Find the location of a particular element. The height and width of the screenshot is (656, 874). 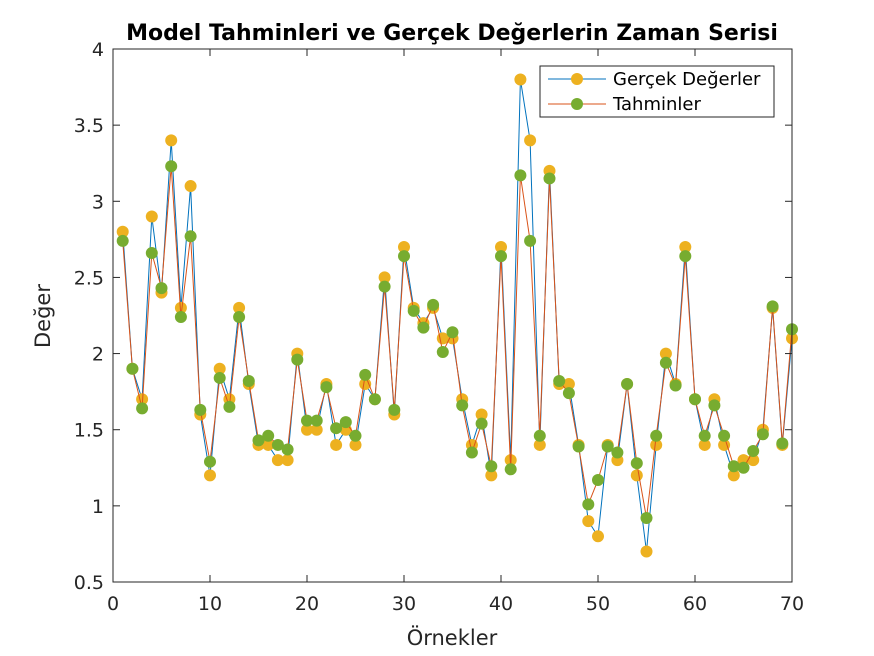

legend: Gerçek Değerler Tahminler is located at coordinates (657, 91).